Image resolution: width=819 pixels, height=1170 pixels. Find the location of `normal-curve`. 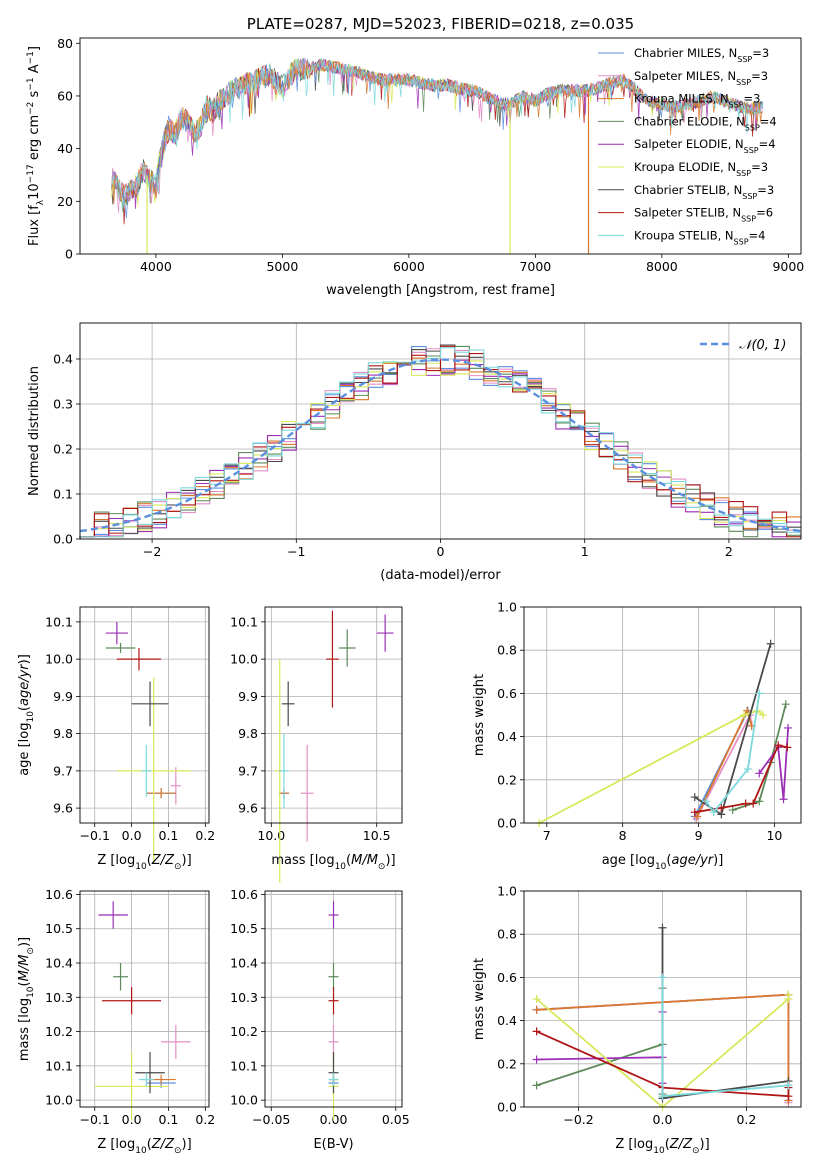

normal-curve is located at coordinates (440, 445).